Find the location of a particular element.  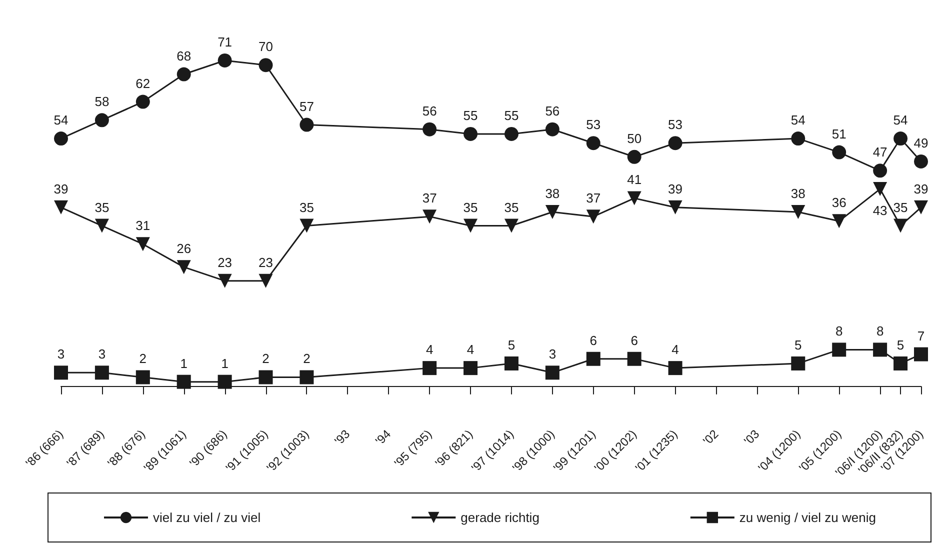

data-label: 3 is located at coordinates (102, 354).